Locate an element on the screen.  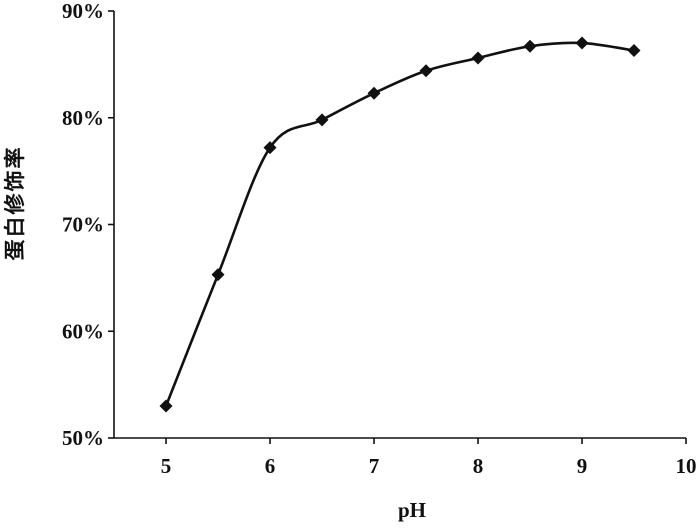
y-tick-label: 50% is located at coordinates (83, 438).